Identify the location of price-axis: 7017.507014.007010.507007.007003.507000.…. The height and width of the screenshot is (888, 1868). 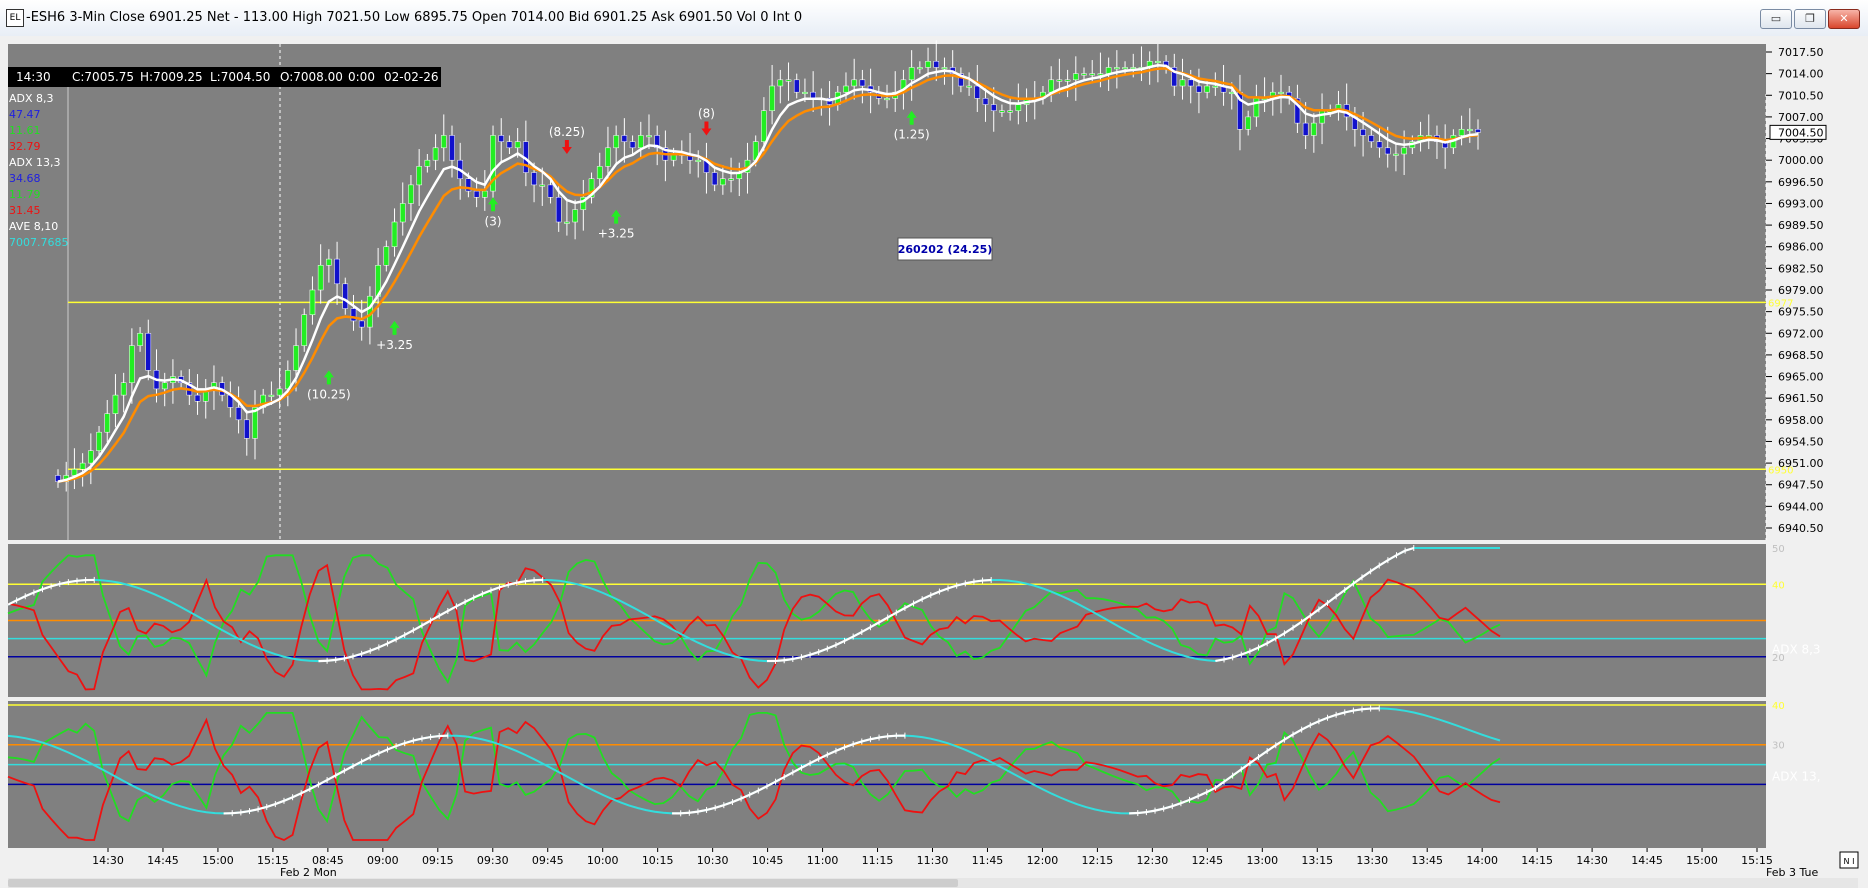
(1796, 290).